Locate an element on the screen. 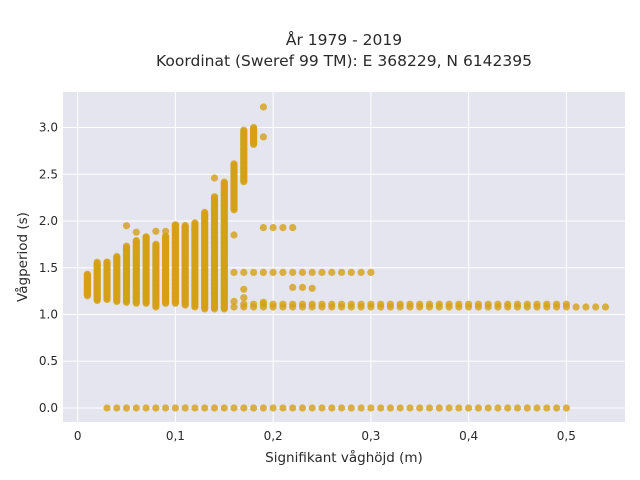  x-tick-label: 0,2 is located at coordinates (273, 436).